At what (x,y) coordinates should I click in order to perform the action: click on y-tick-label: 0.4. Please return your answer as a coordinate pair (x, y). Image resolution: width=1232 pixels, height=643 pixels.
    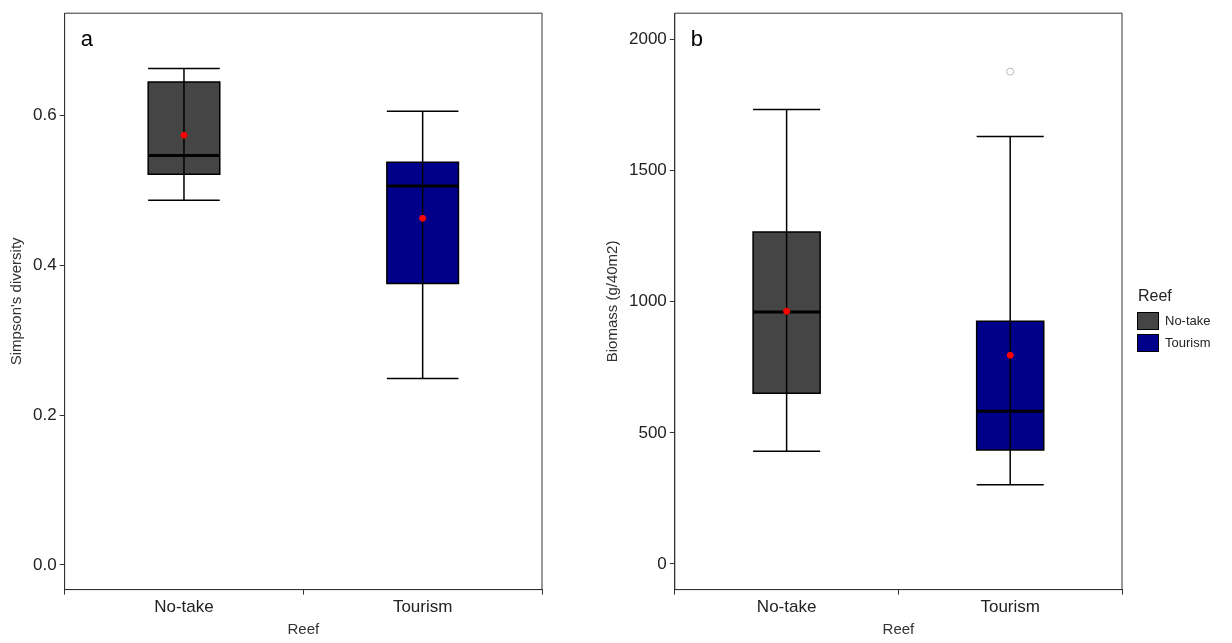
    Looking at the image, I should click on (44, 265).